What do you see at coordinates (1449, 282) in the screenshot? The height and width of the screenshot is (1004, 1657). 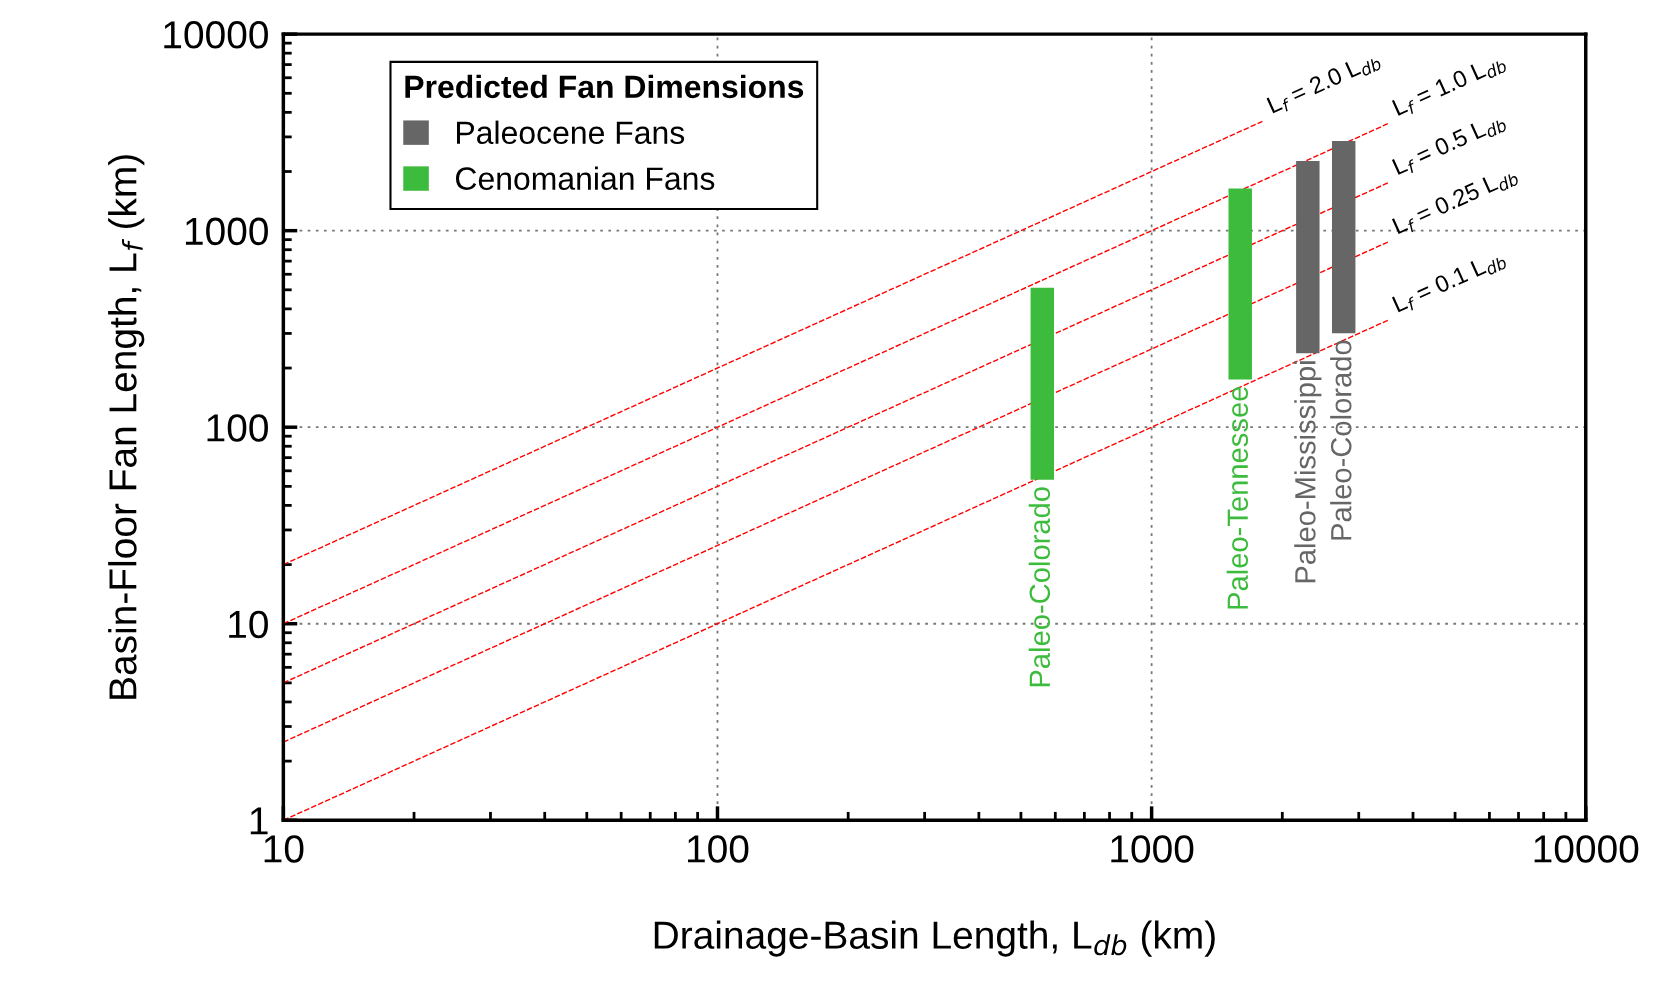 I see `text: L$_{f}$ = 0.1 L$_{db}$` at bounding box center [1449, 282].